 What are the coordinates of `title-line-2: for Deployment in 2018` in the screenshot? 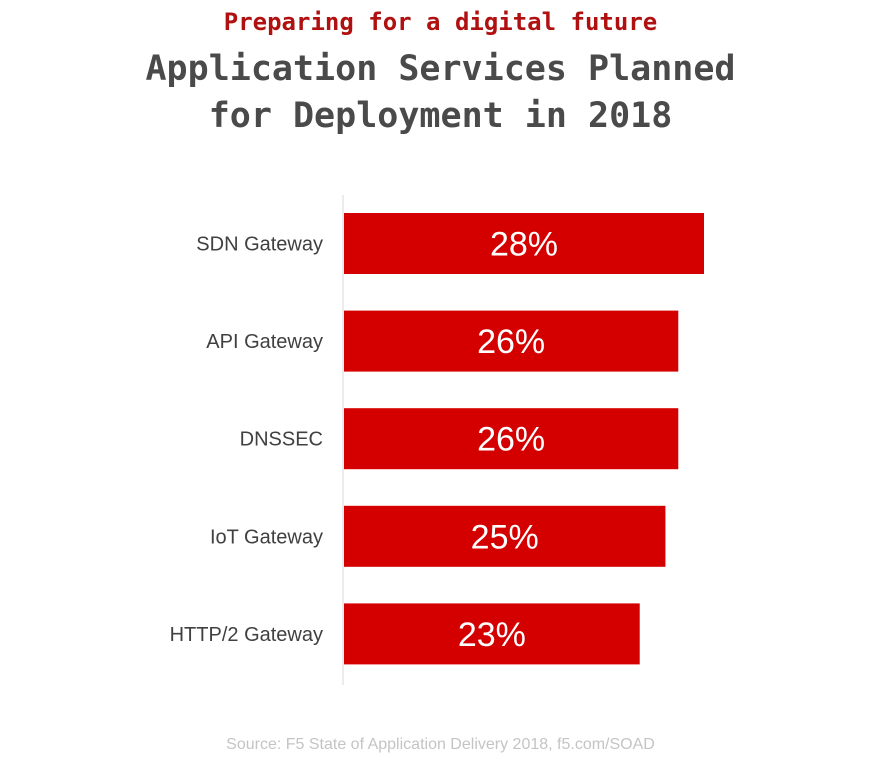 It's located at (440, 115).